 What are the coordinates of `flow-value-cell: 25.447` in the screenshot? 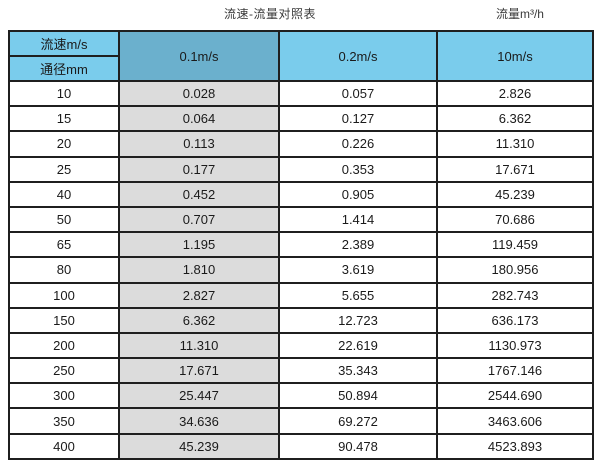 It's located at (199, 396).